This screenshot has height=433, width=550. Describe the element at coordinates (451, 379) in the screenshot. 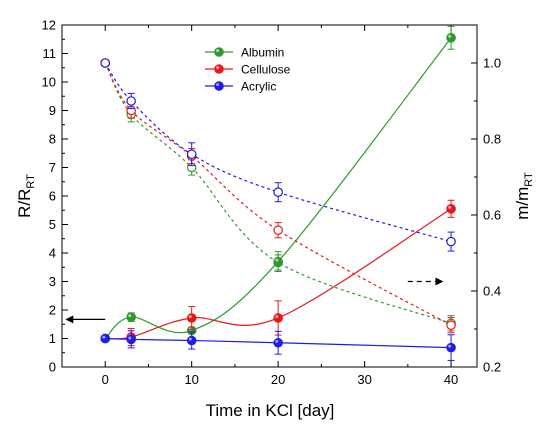

I see `x-tick-label: 40` at that location.